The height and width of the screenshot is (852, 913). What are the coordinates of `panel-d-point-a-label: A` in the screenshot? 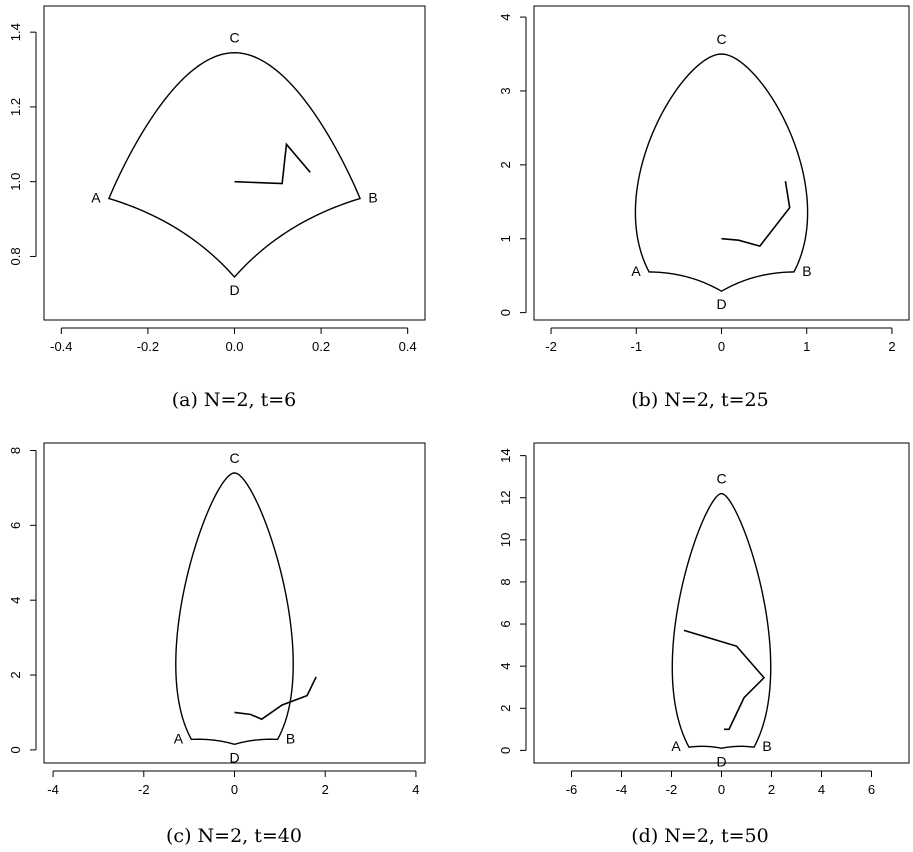 It's located at (676, 746).